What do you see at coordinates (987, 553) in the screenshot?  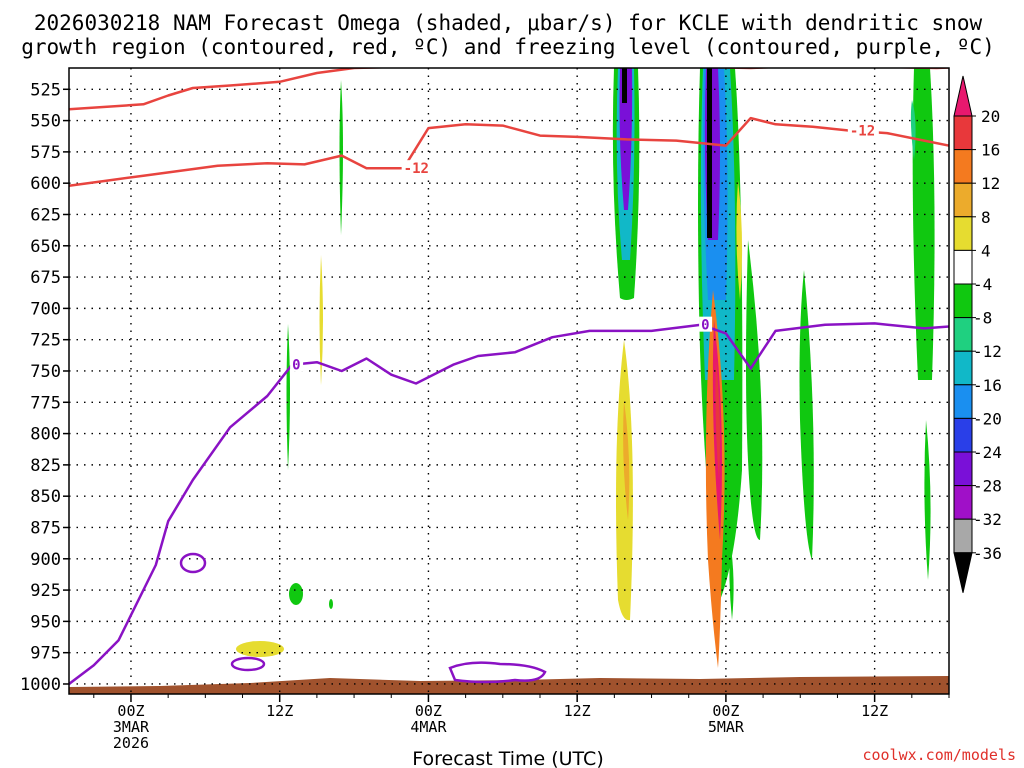 I see `colorbar-tick-label: -36` at bounding box center [987, 553].